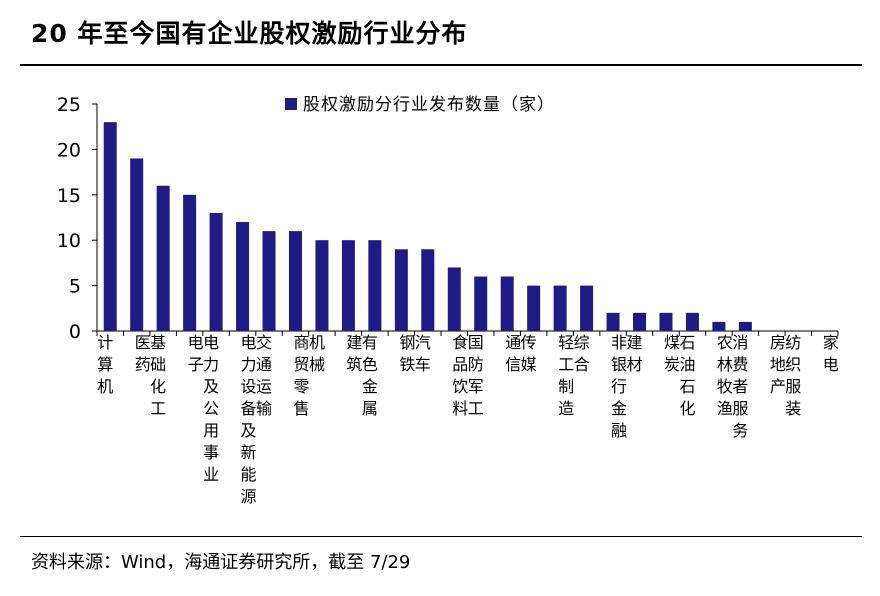  I want to click on x-tick-label: 交通运输, so click(264, 375).